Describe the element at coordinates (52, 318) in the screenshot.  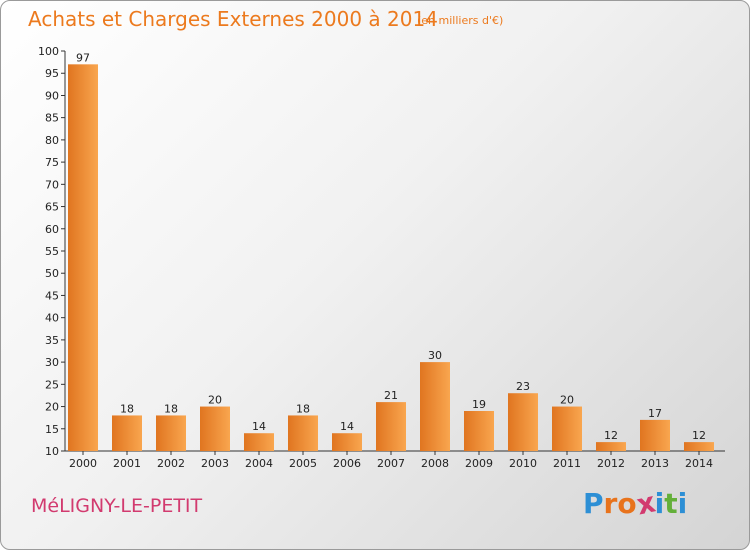
I see `y-tick-label: 40` at that location.